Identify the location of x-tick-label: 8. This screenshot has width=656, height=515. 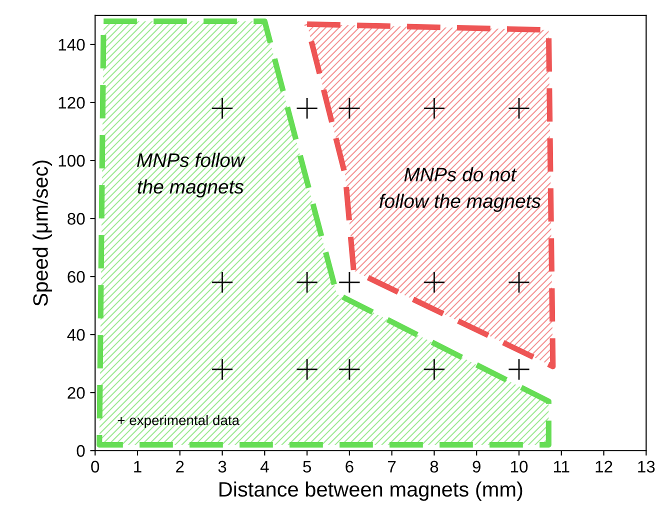
(434, 466).